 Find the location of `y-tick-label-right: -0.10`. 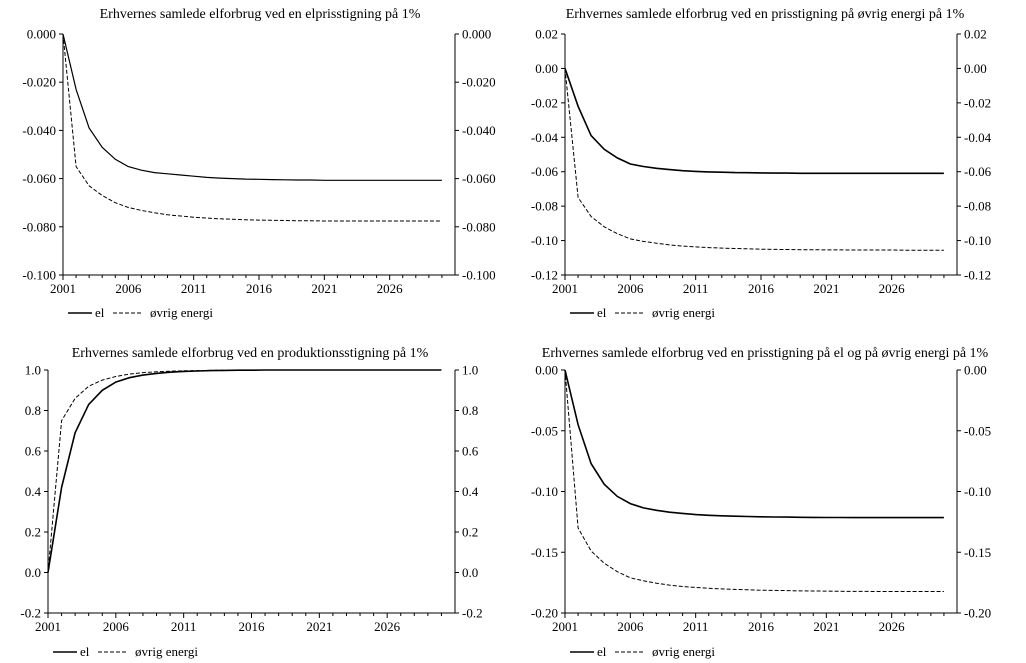

y-tick-label-right: -0.10 is located at coordinates (977, 491).